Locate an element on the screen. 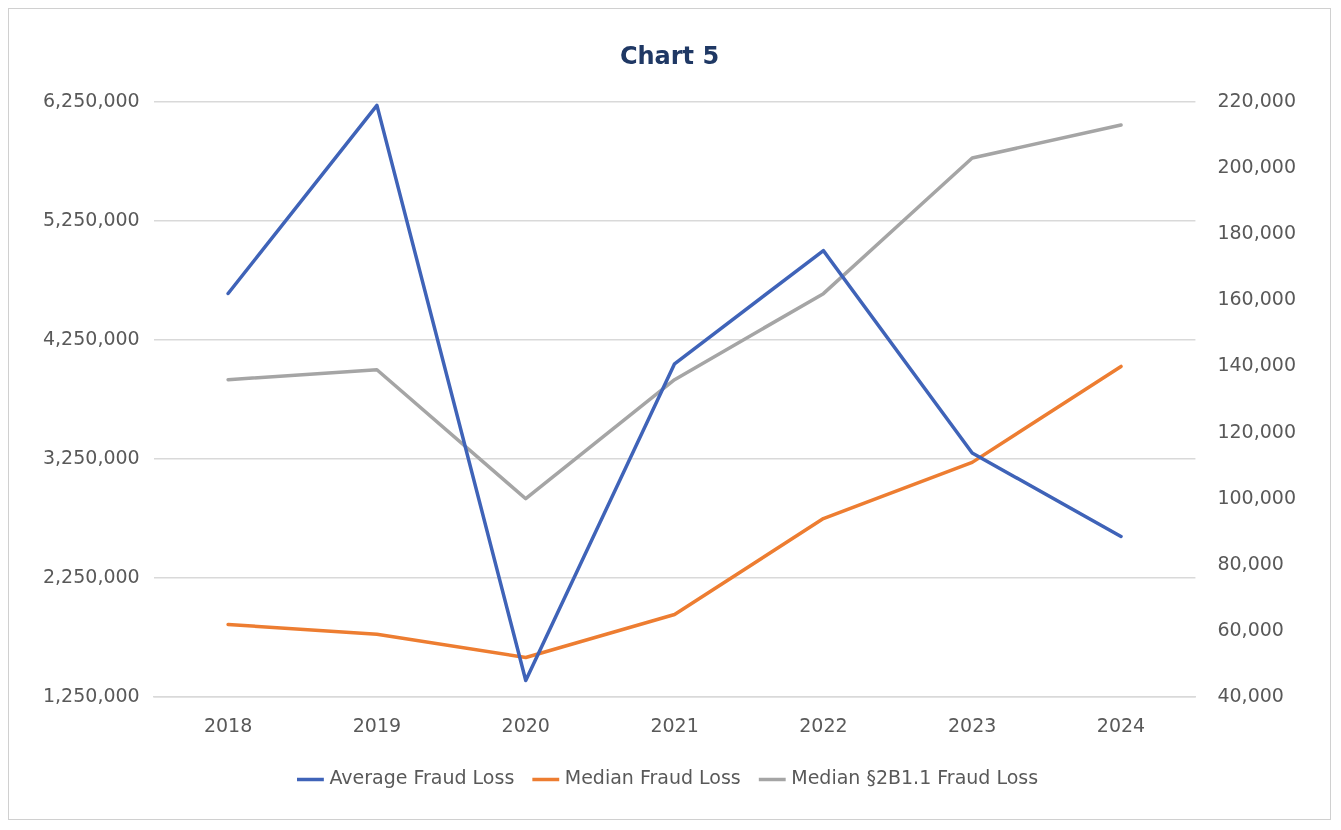  x-tick-label: 2018 is located at coordinates (228, 724).